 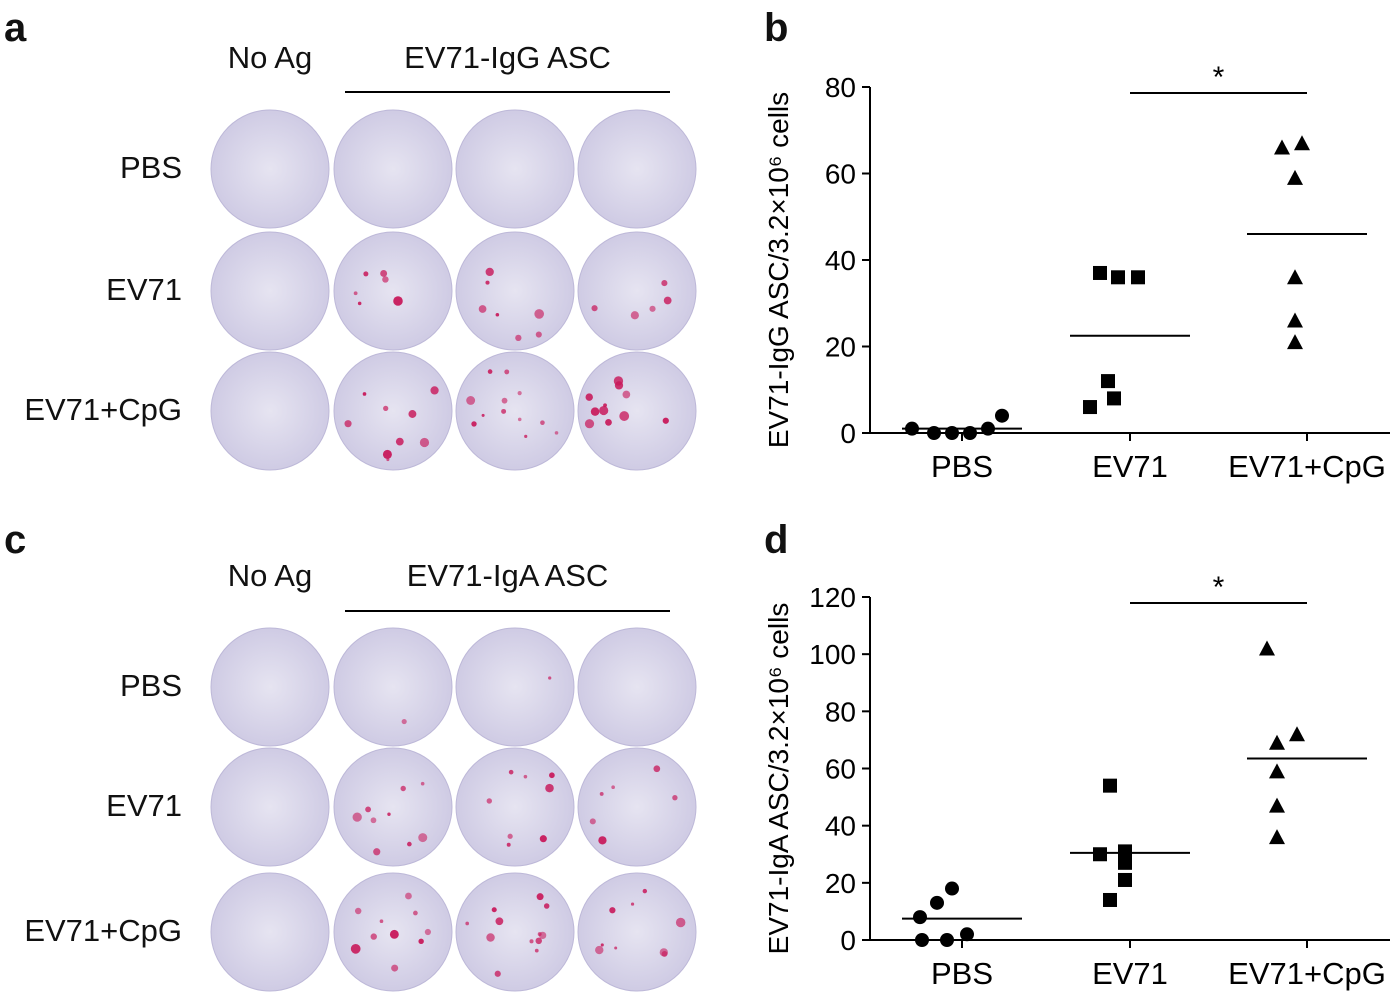 What do you see at coordinates (840, 260) in the screenshot?
I see `y-tick-label: 40` at bounding box center [840, 260].